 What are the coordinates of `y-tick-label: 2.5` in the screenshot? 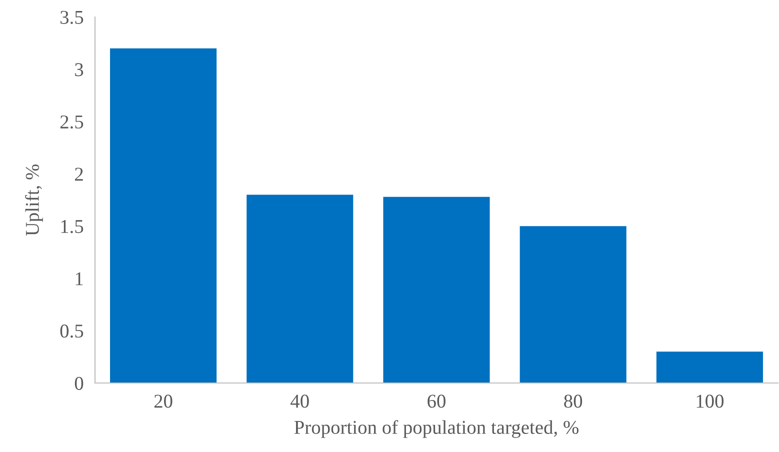 It's located at (72, 122).